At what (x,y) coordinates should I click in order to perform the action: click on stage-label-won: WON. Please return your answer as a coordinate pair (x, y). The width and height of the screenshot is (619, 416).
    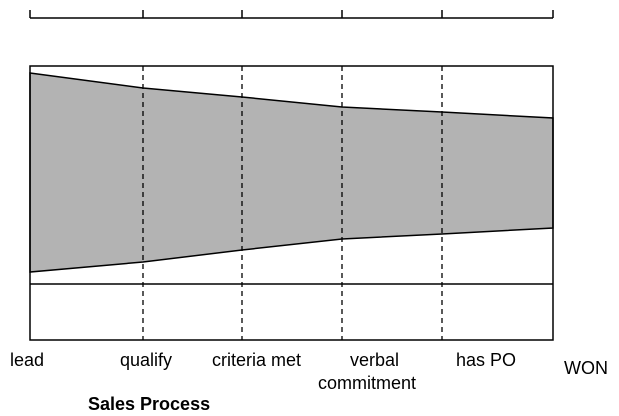
    Looking at the image, I should click on (586, 368).